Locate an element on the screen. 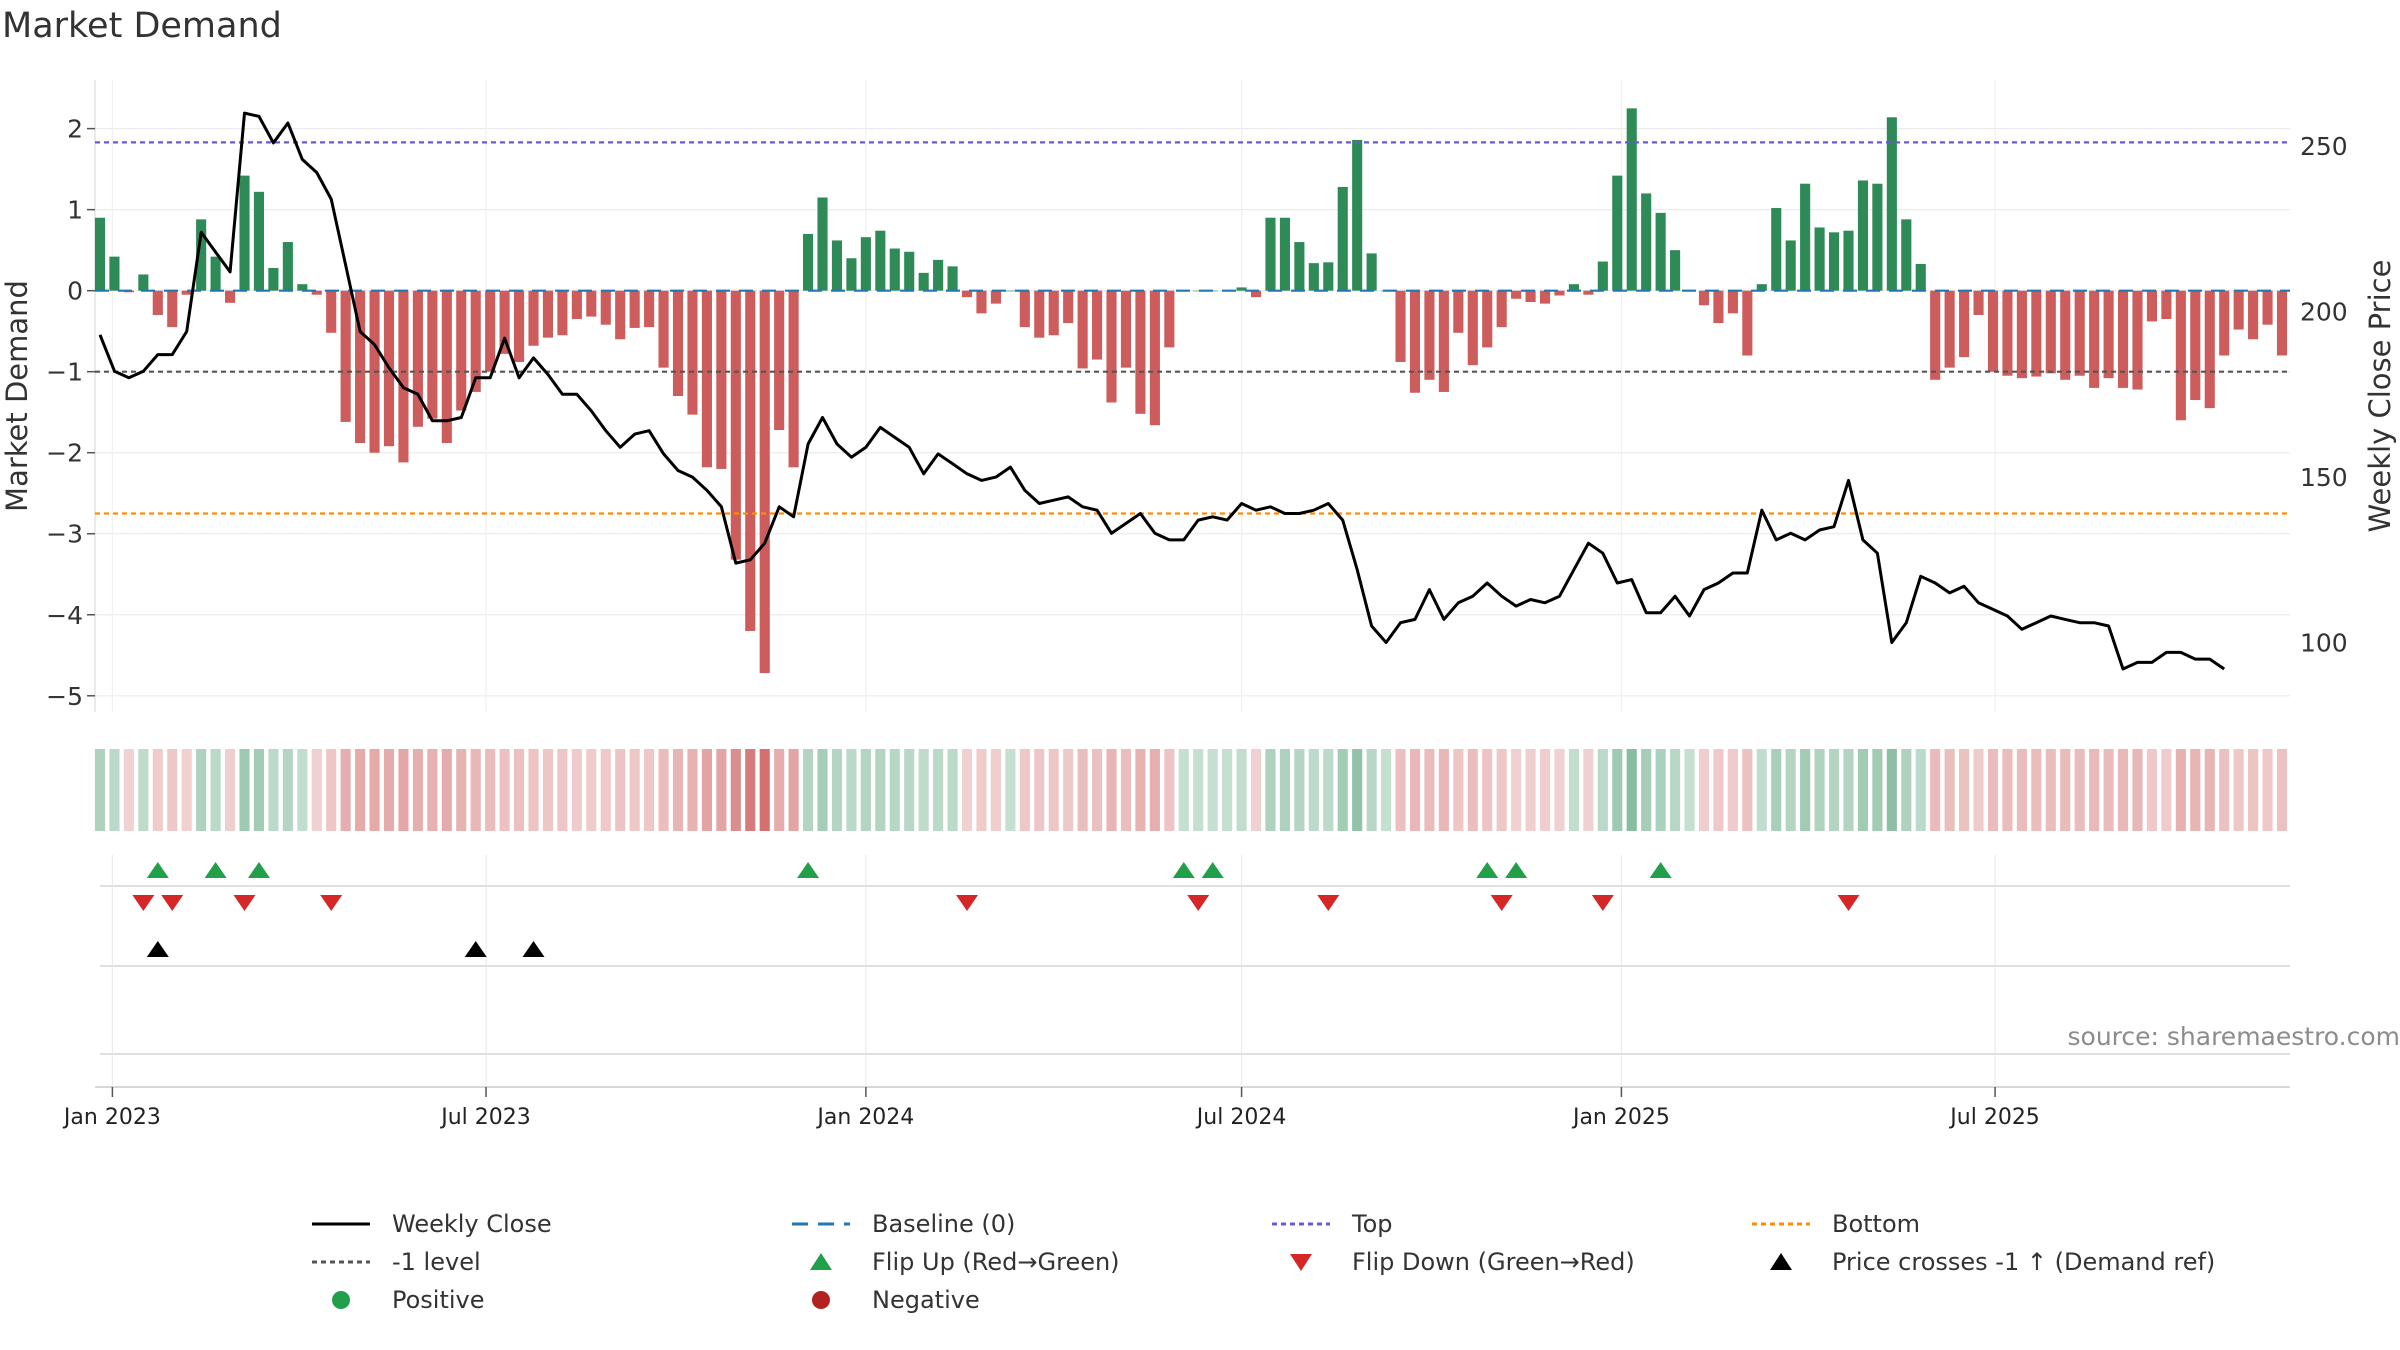 The height and width of the screenshot is (1350, 2400). chart-title: Market Demand is located at coordinates (142, 26).